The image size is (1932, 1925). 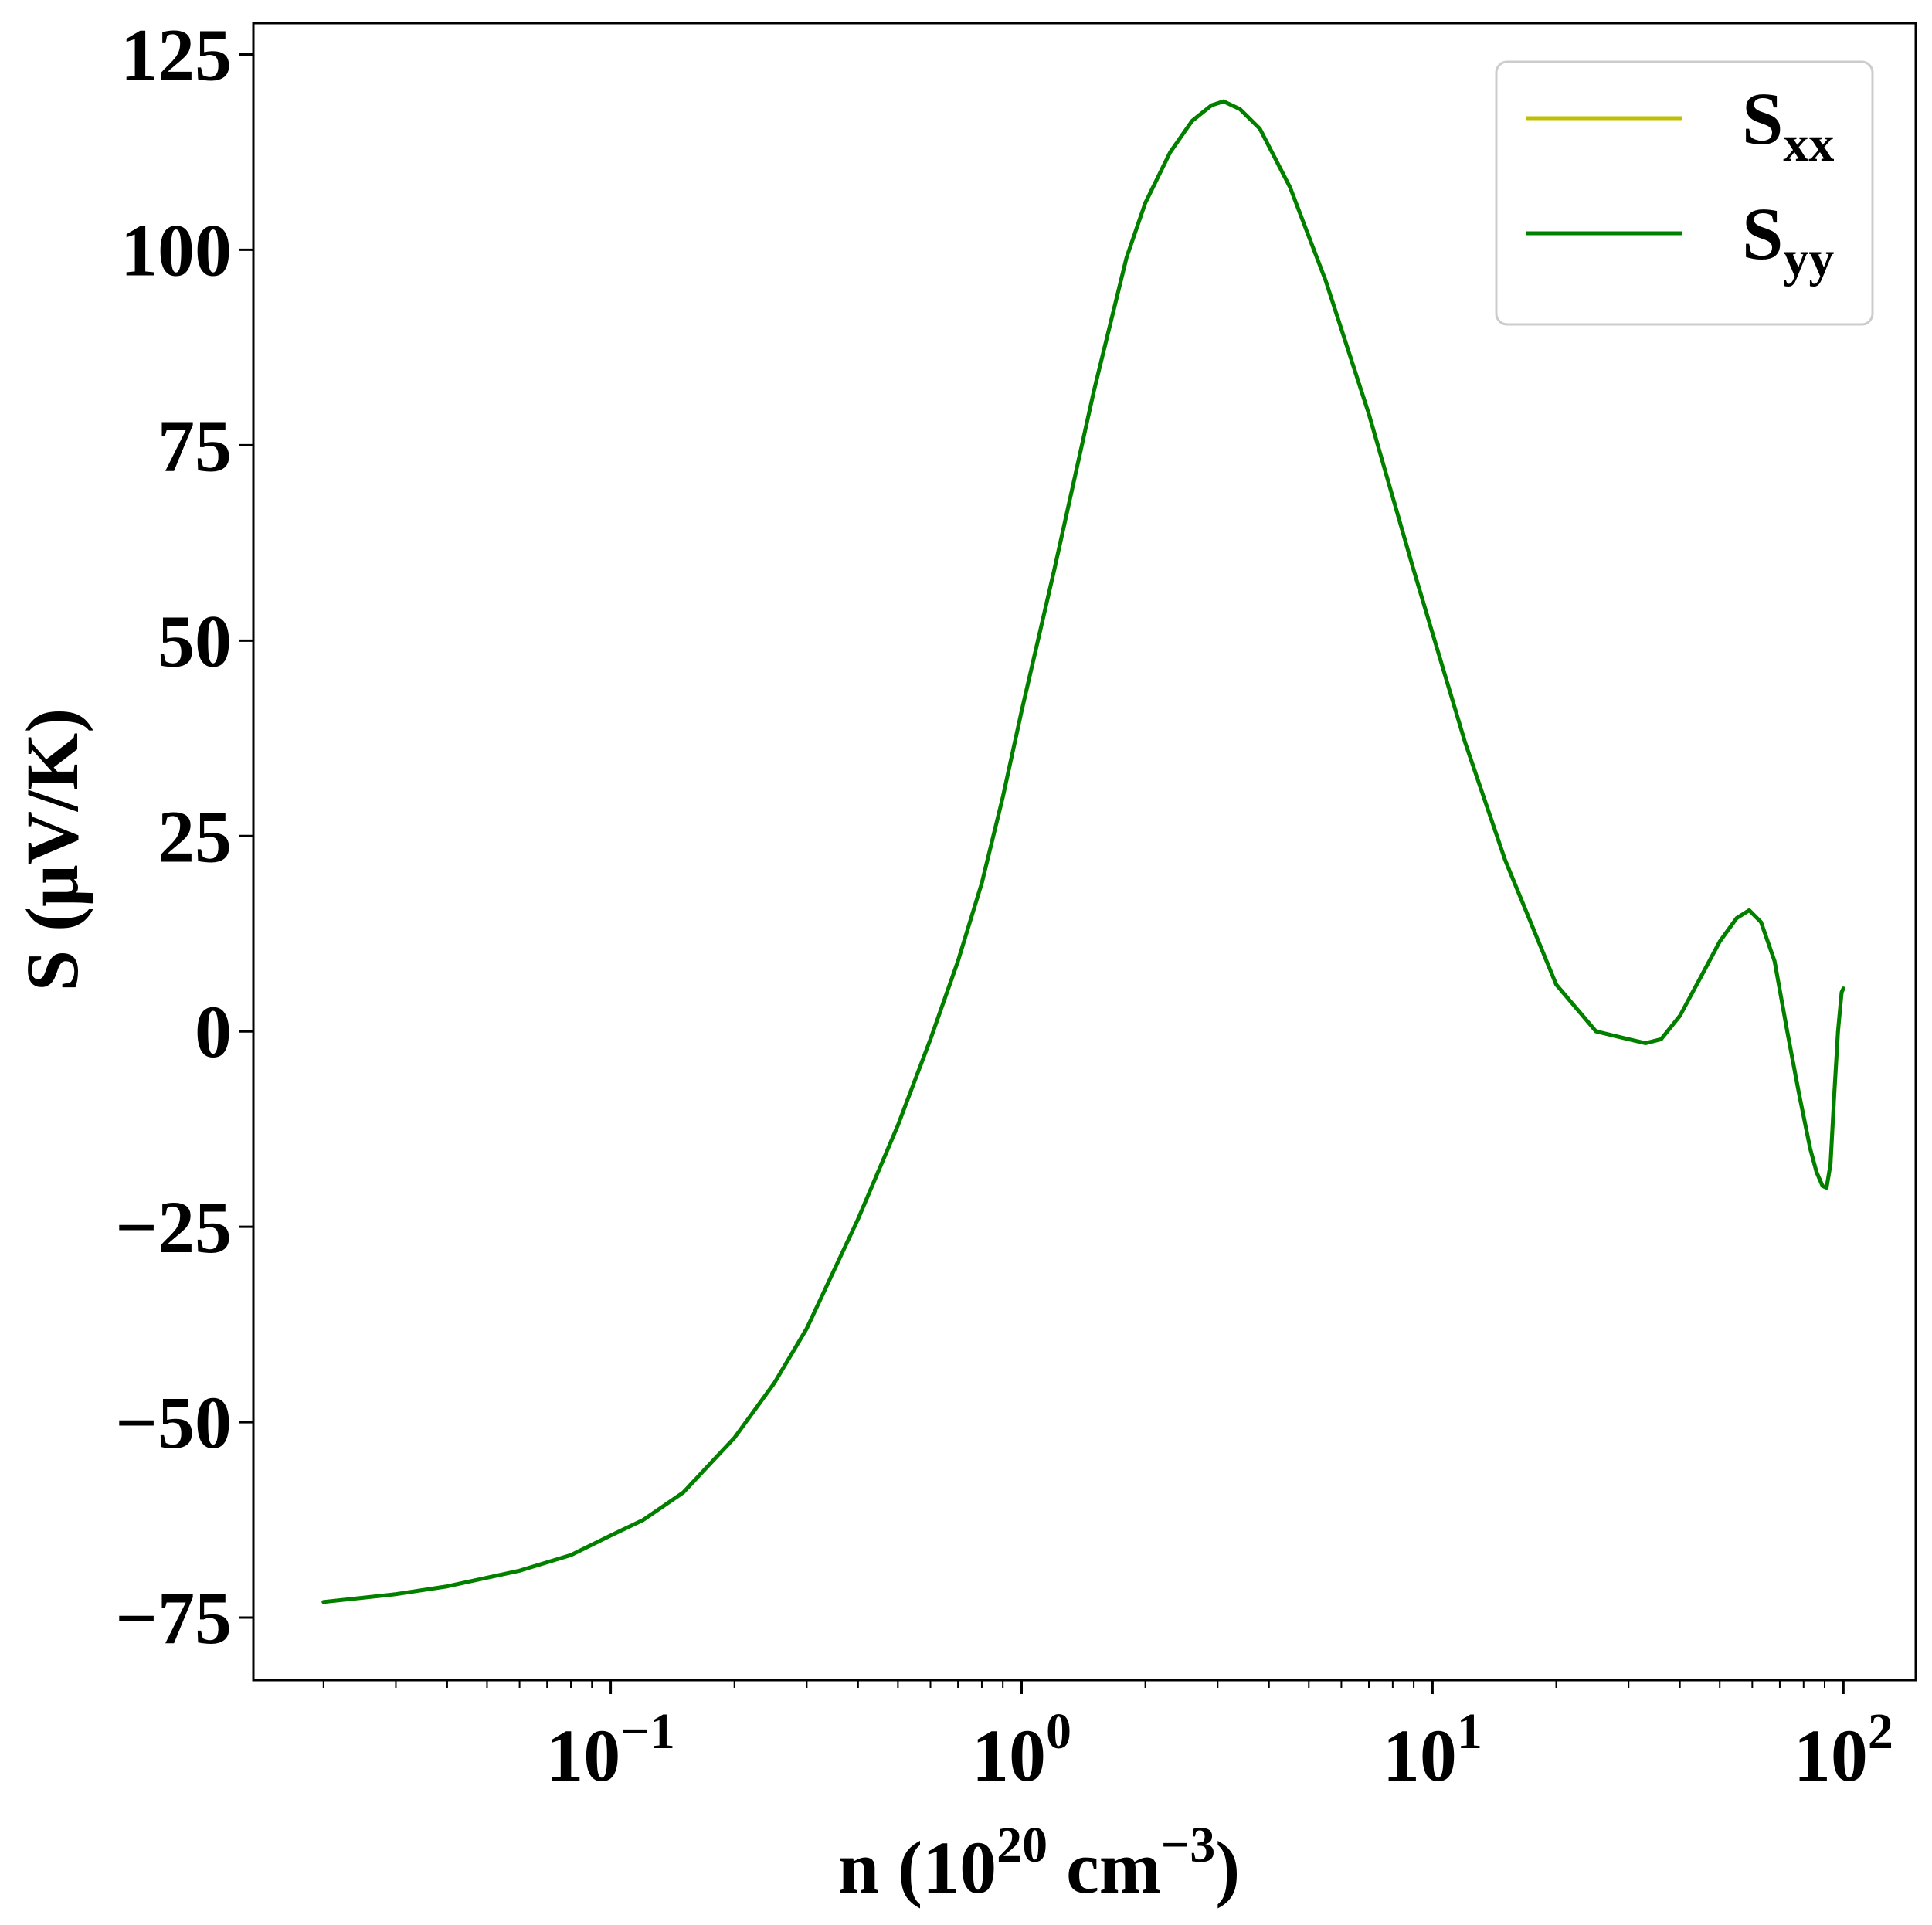 I want to click on y-tick-label: 100, so click(x=177, y=250).